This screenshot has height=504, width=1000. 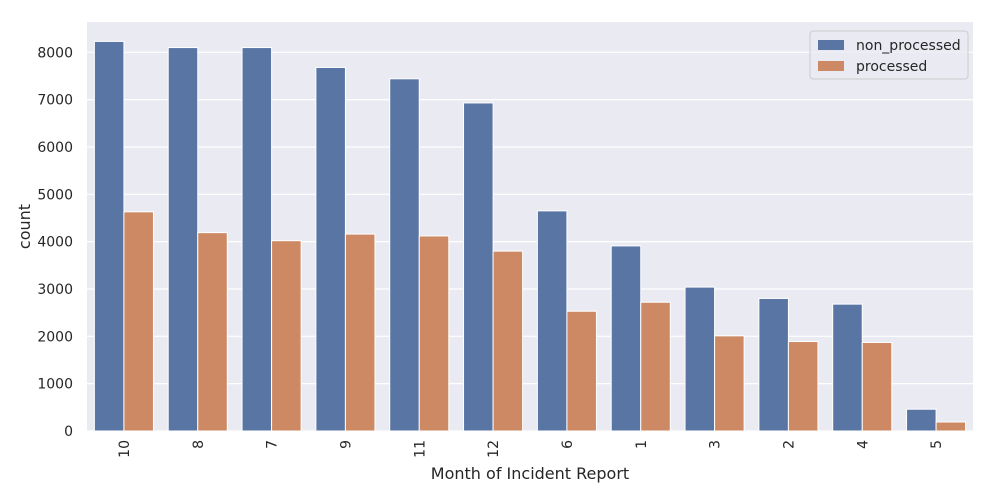 I want to click on x-axis-label: Month of Incident Report, so click(x=530, y=473).